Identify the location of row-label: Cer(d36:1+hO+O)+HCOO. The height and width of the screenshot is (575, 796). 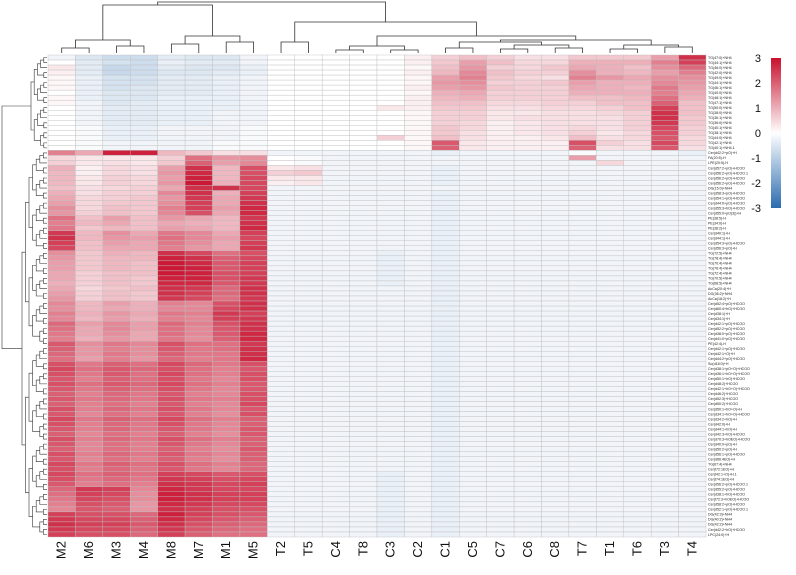
(729, 374).